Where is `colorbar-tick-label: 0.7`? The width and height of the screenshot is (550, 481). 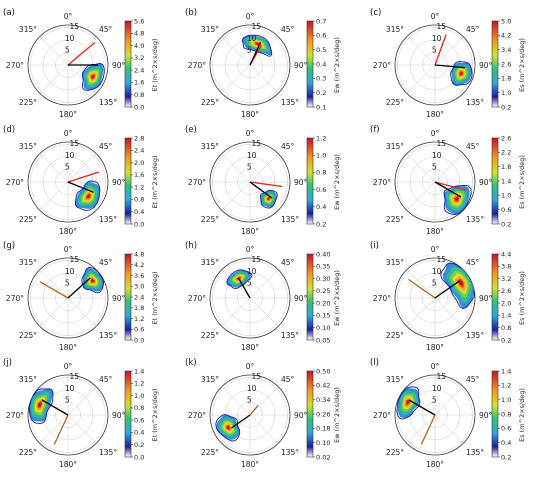
colorbar-tick-label: 0.7 is located at coordinates (321, 21).